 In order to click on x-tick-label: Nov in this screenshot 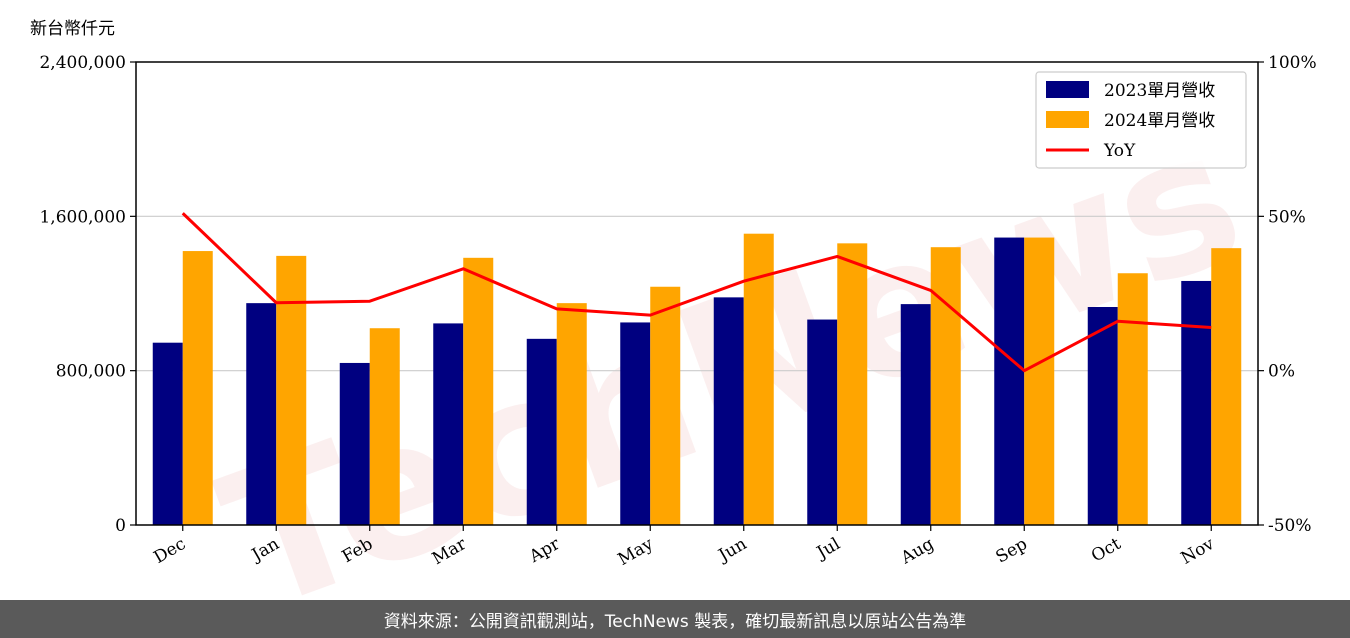, I will do `click(1198, 551)`.